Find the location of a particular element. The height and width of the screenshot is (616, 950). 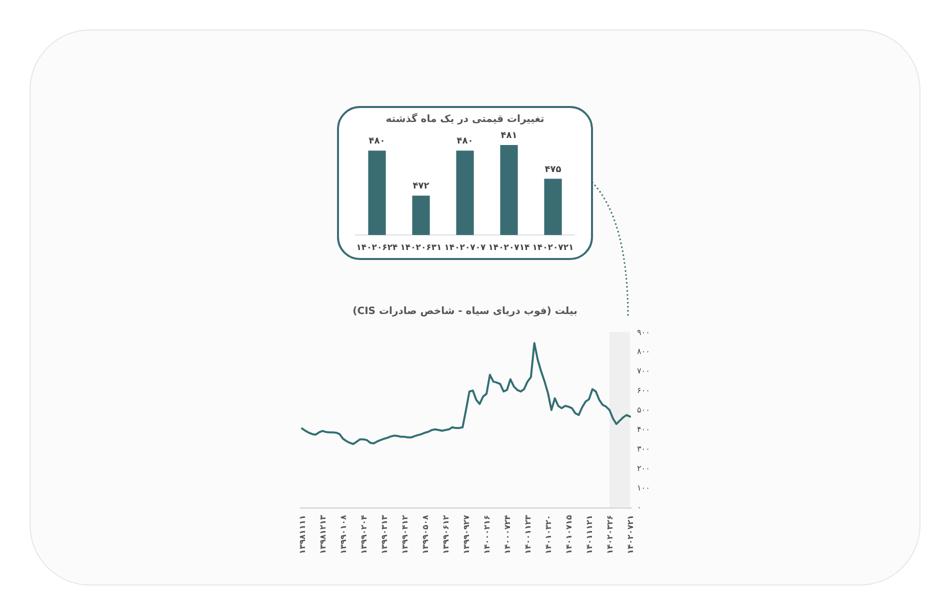

x-tick-label: ۱۳۹۸۱۲۱۳ is located at coordinates (323, 534).